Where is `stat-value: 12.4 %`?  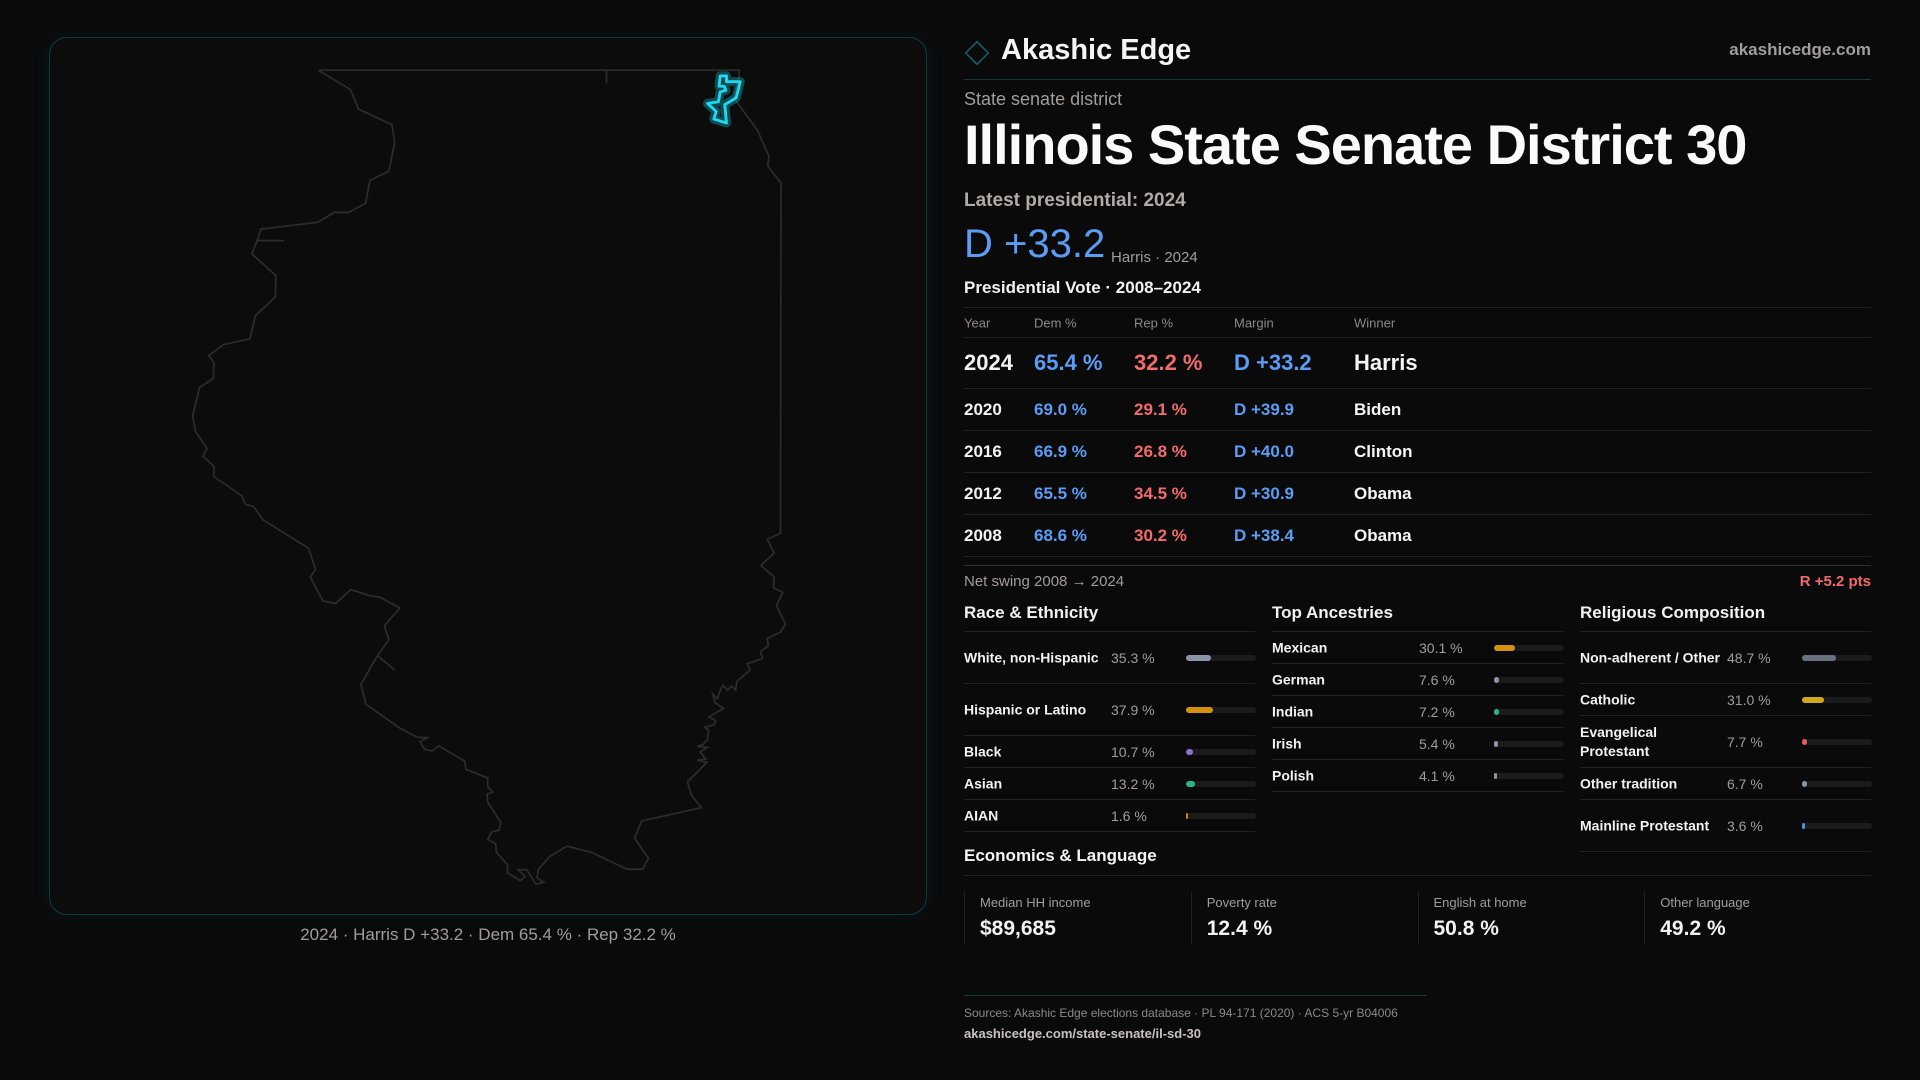 stat-value: 12.4 % is located at coordinates (1239, 928).